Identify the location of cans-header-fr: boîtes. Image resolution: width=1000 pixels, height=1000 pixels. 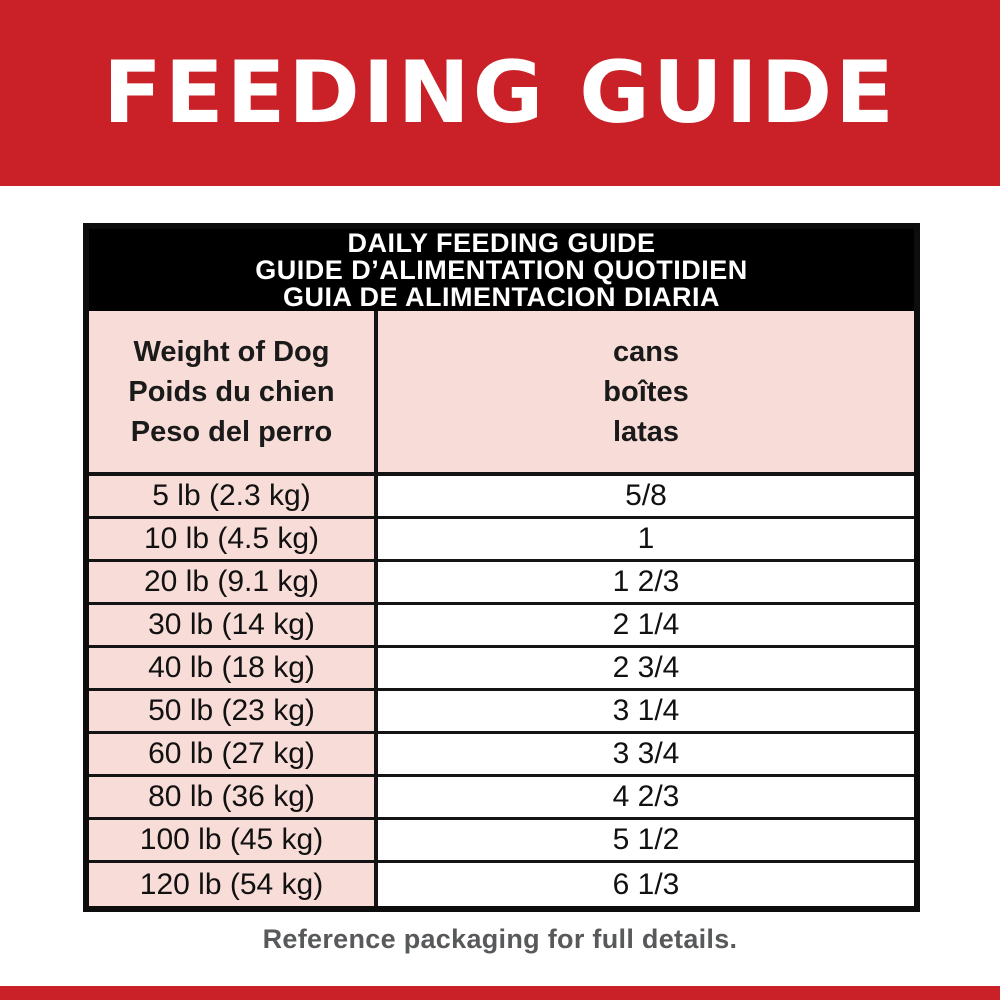
(646, 391).